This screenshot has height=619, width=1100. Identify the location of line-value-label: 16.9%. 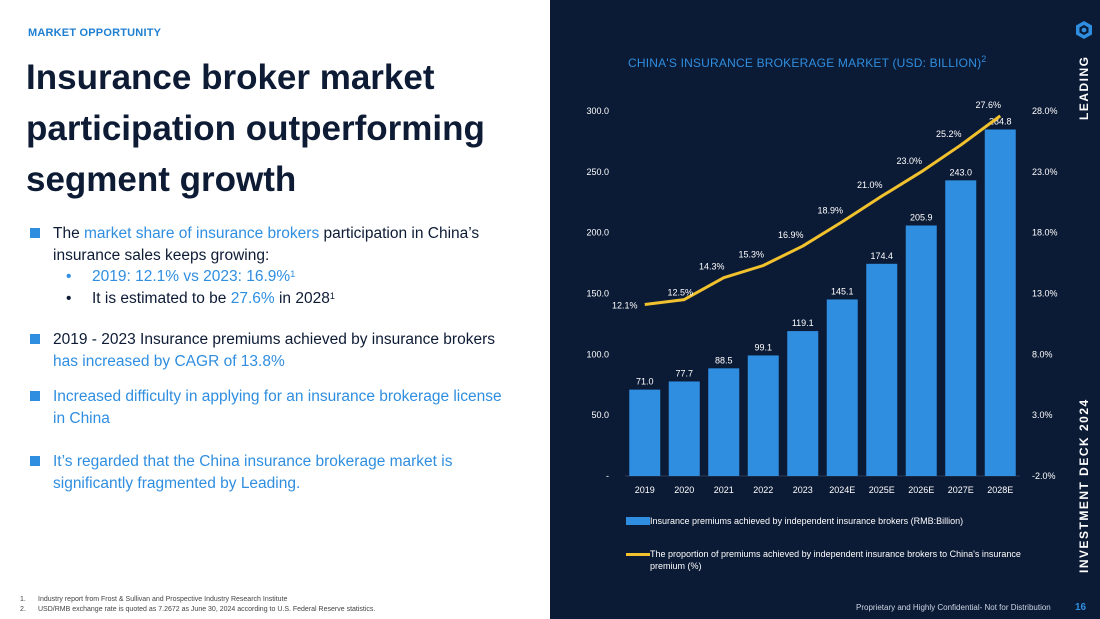
(791, 235).